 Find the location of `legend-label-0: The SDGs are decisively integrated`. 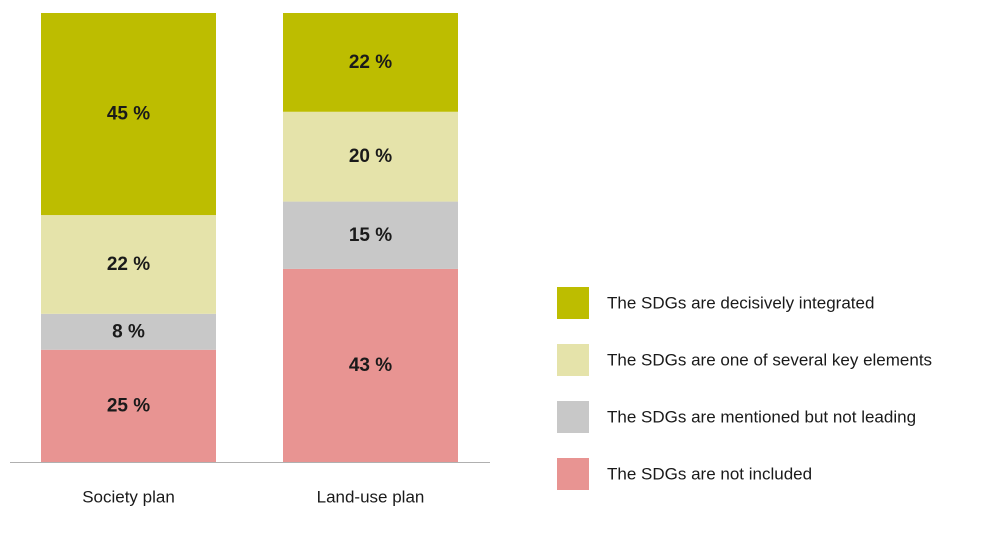

legend-label-0: The SDGs are decisively integrated is located at coordinates (740, 303).